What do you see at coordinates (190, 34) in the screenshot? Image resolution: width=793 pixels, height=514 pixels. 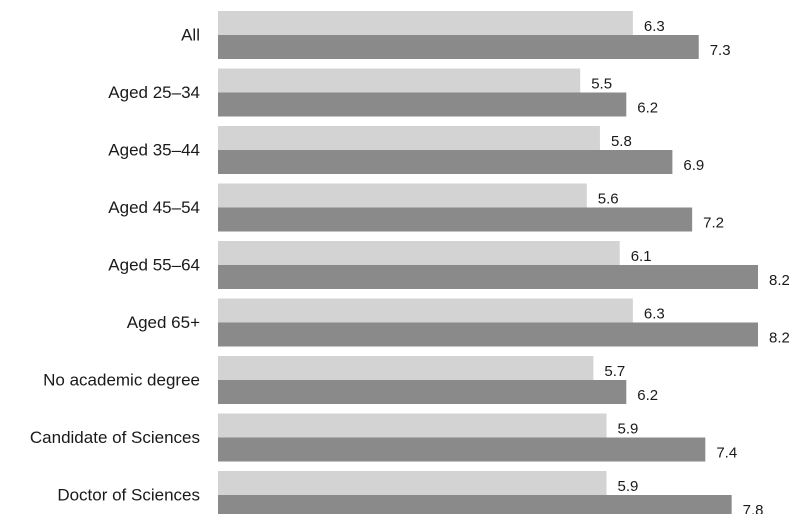 I see `category-label-all: All` at bounding box center [190, 34].